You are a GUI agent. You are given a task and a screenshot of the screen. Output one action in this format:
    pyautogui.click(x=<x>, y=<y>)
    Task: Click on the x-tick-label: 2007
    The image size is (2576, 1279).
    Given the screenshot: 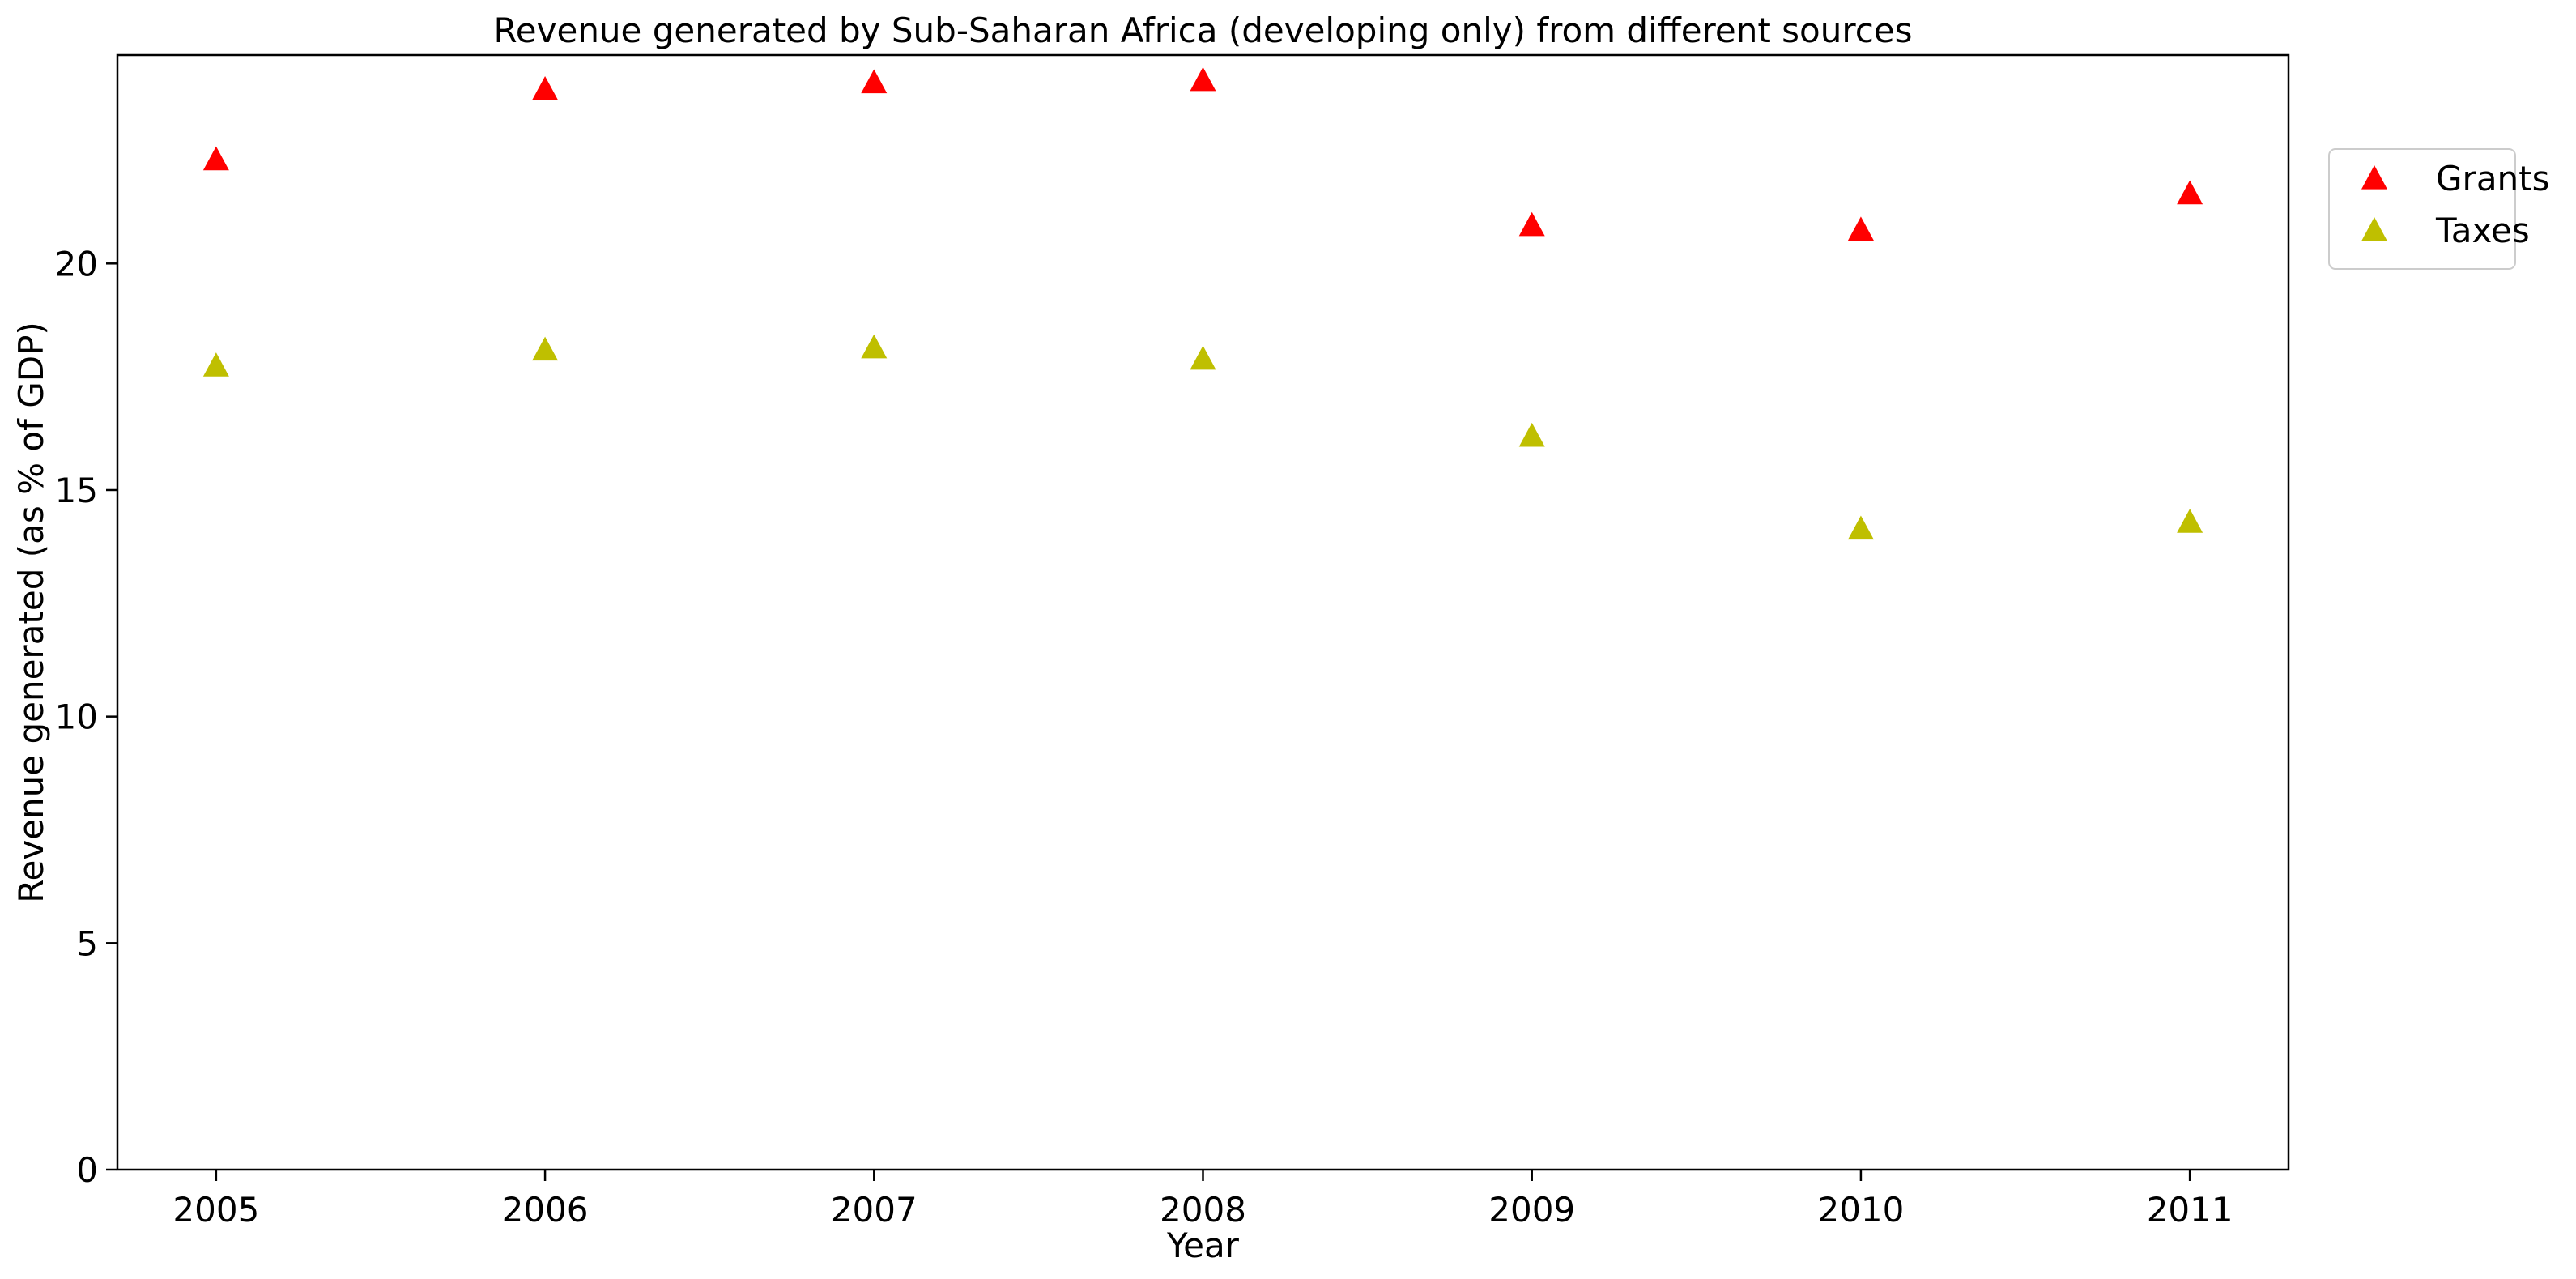 What is the action you would take?
    pyautogui.click(x=874, y=1210)
    